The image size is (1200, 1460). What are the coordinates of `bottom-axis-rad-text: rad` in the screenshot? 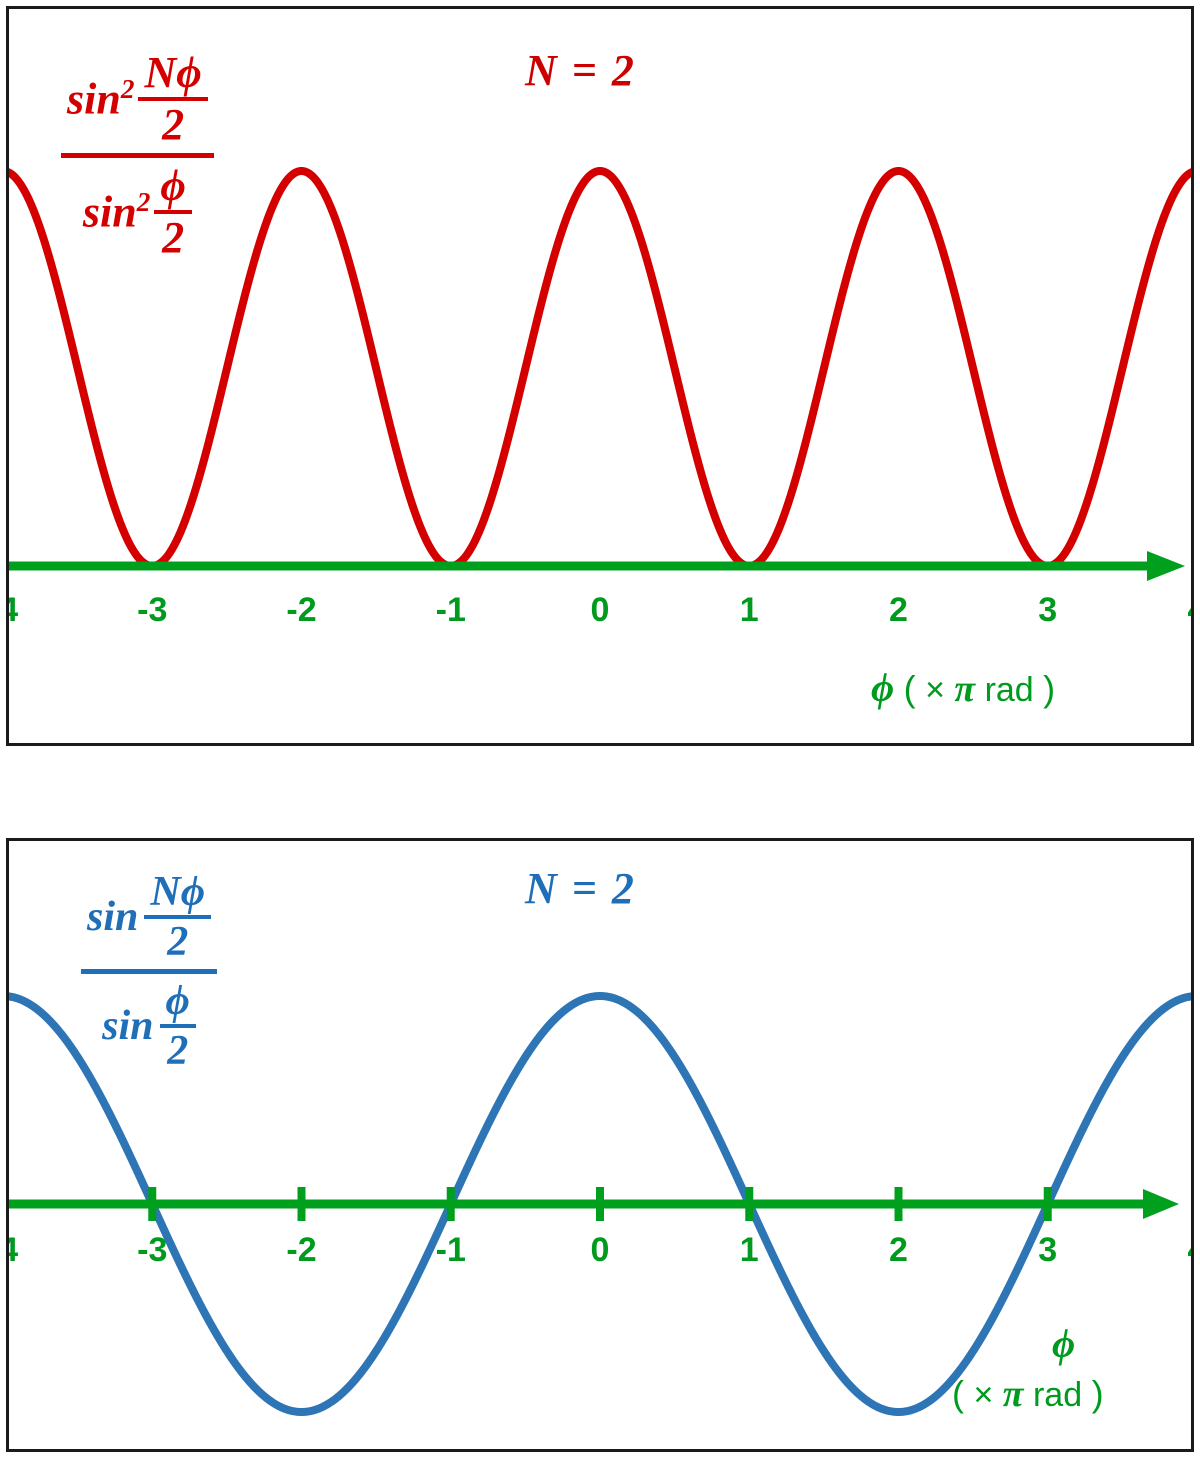 It's located at (1057, 1395).